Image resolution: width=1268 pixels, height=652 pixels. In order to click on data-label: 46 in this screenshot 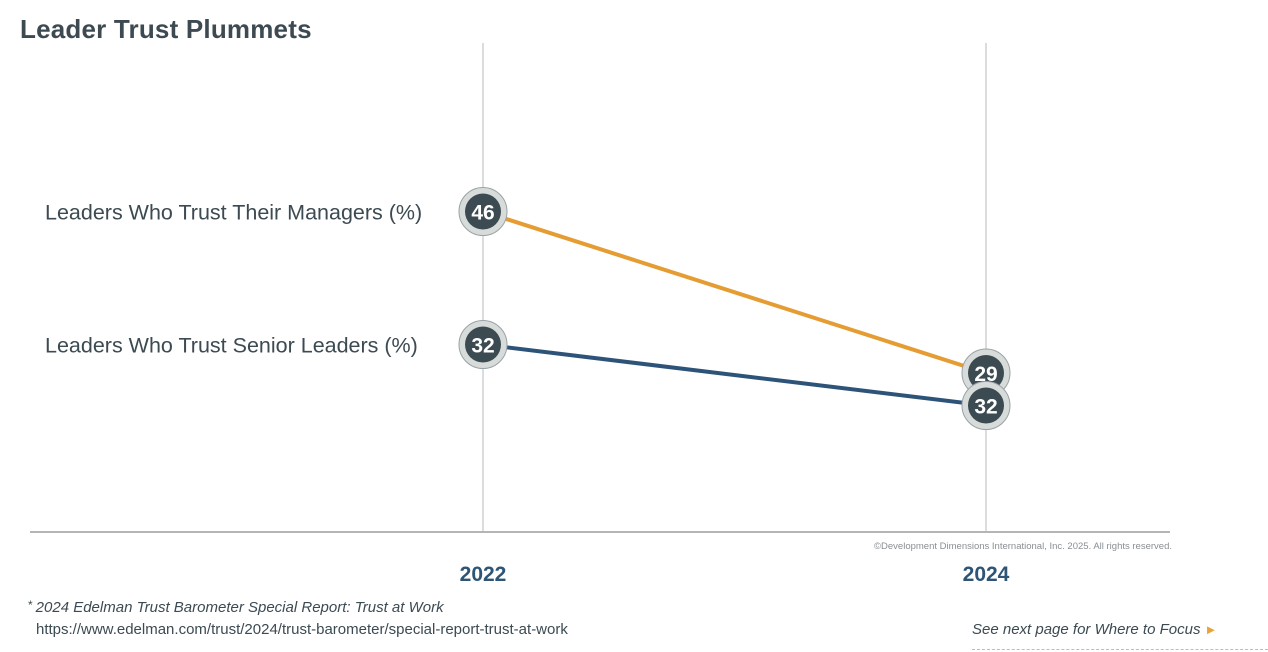, I will do `click(482, 213)`.